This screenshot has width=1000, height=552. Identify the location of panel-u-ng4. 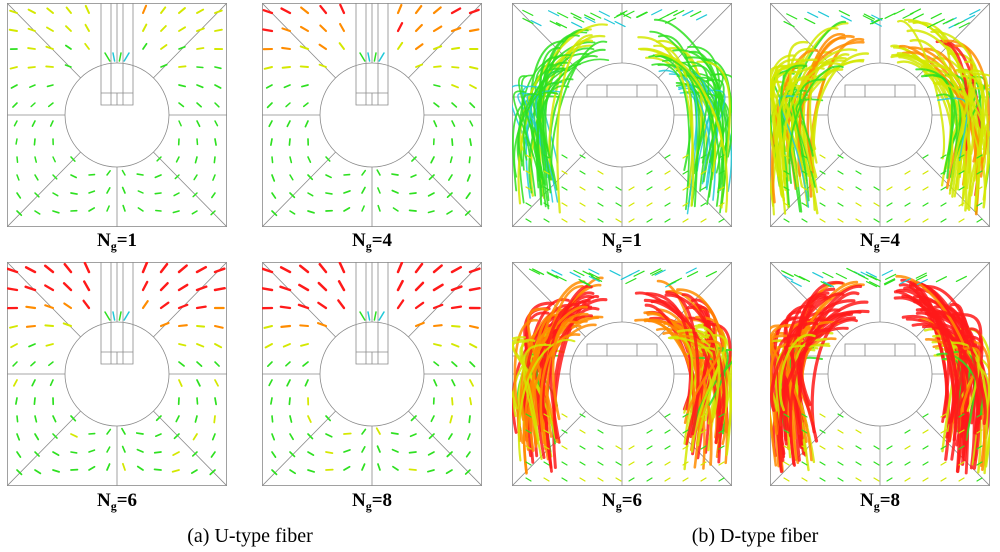
(372, 115).